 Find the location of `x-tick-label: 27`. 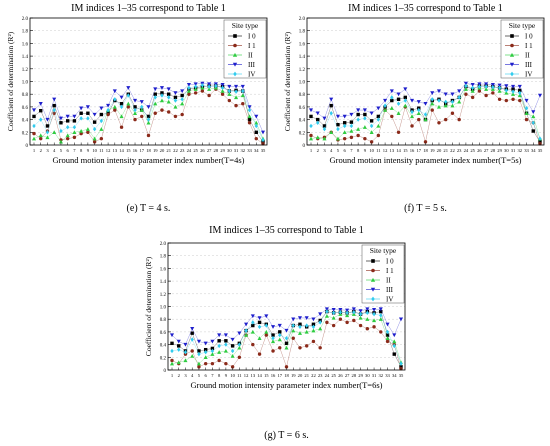

x-tick-label: 27 is located at coordinates (347, 375).